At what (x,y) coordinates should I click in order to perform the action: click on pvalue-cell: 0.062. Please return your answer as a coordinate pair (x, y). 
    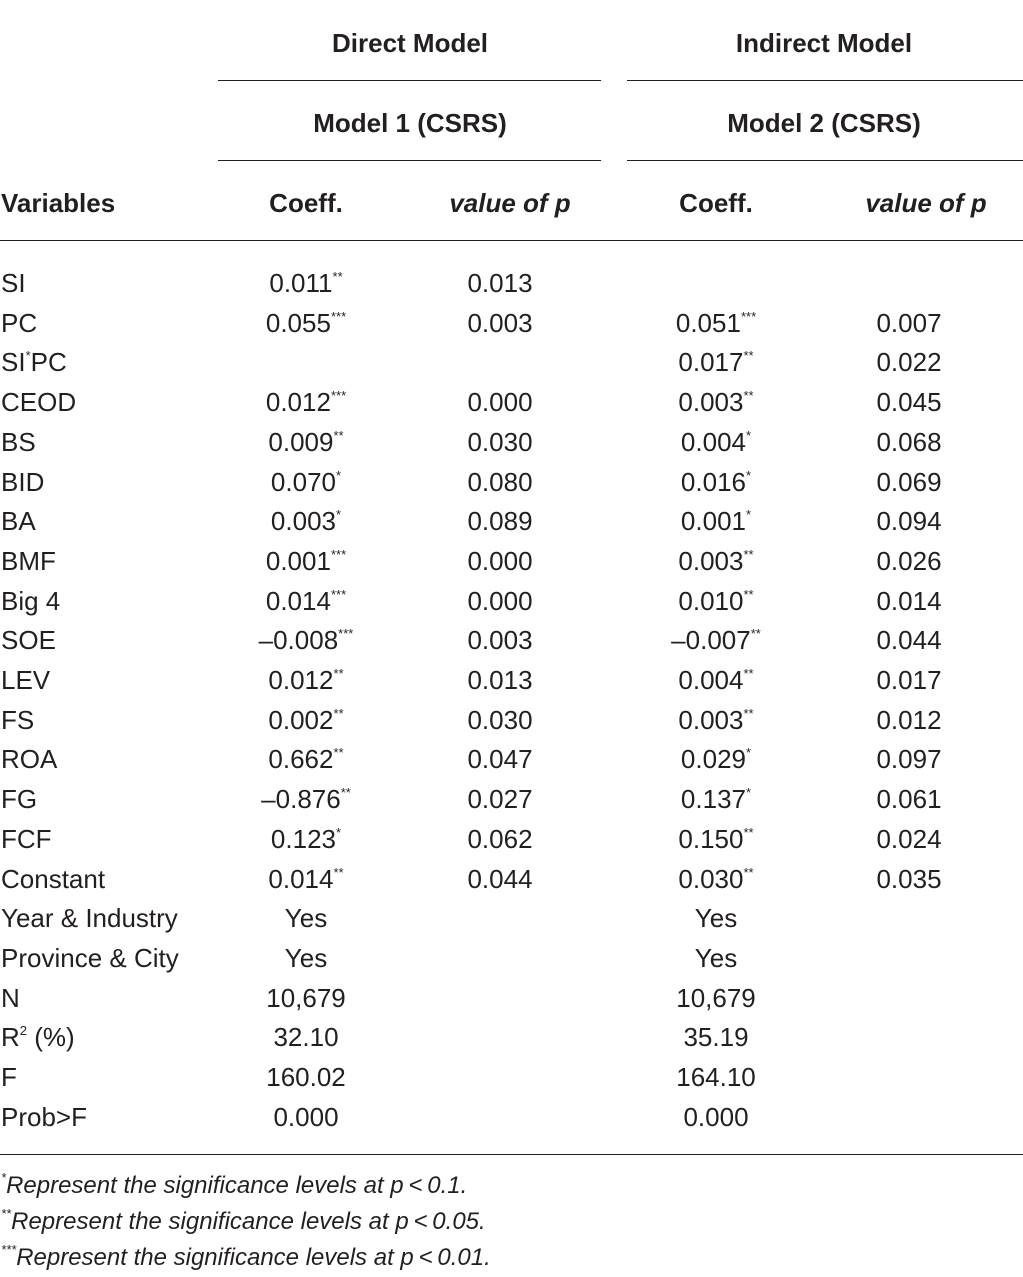
    Looking at the image, I should click on (500, 839).